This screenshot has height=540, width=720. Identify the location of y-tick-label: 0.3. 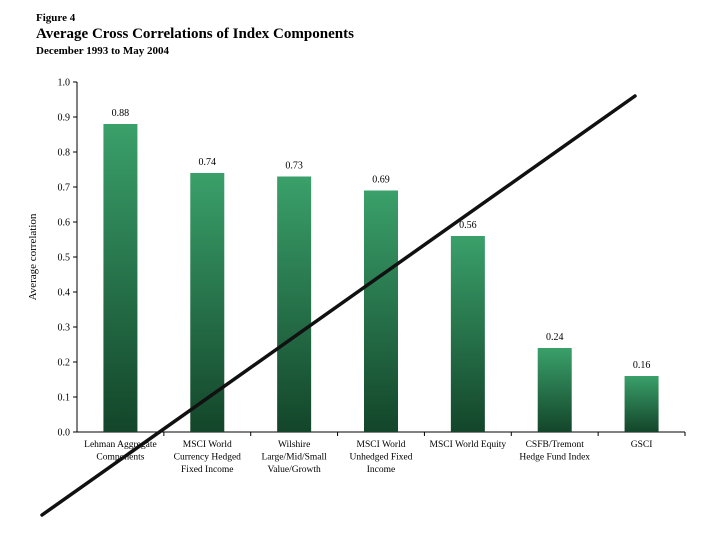
(64, 328).